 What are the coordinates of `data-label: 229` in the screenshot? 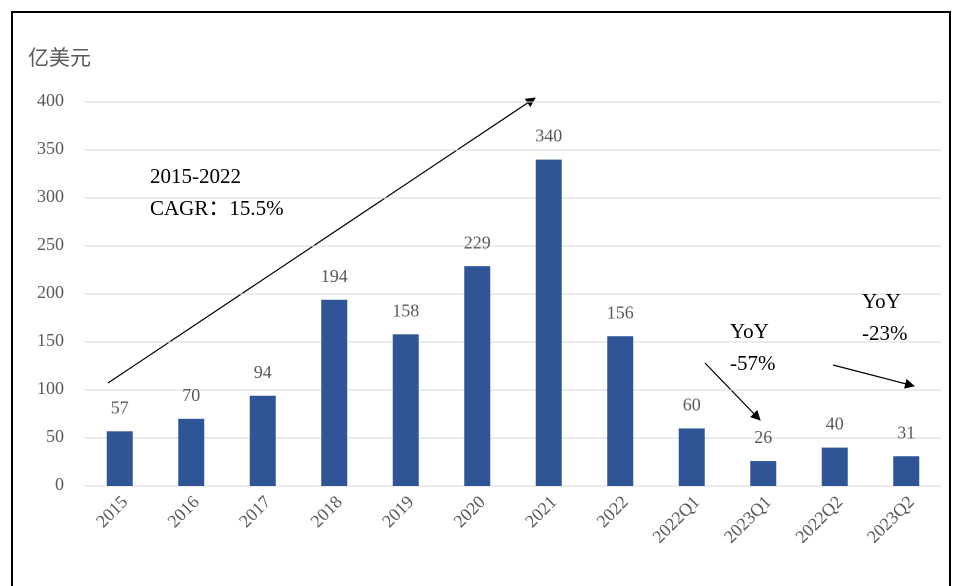 It's located at (477, 242).